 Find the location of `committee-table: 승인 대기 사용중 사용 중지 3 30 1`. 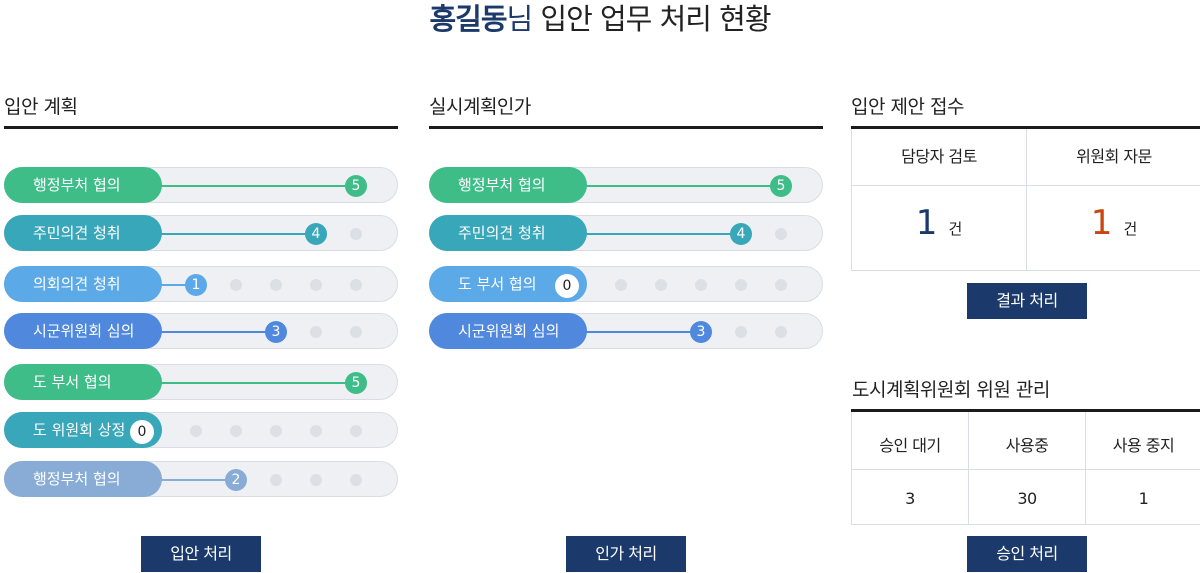

committee-table: 승인 대기 사용중 사용 중지 3 30 1 is located at coordinates (1025, 468).